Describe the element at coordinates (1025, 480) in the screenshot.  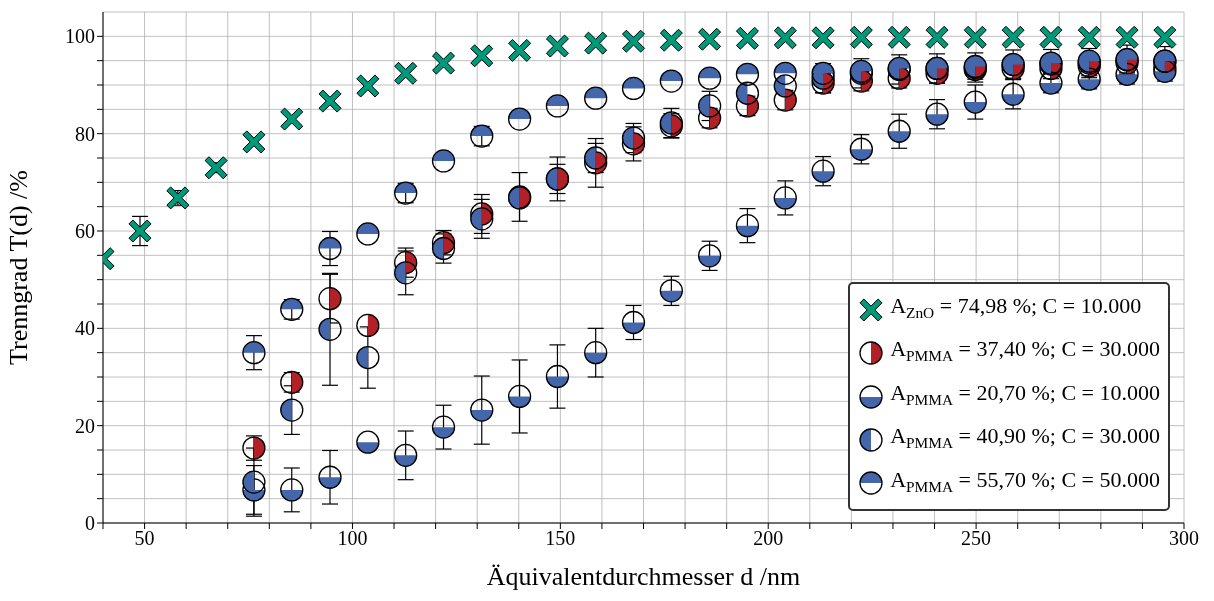
I see `legend-label: A$_{PMMA}$ = 55,70 %; C = 50.000` at that location.